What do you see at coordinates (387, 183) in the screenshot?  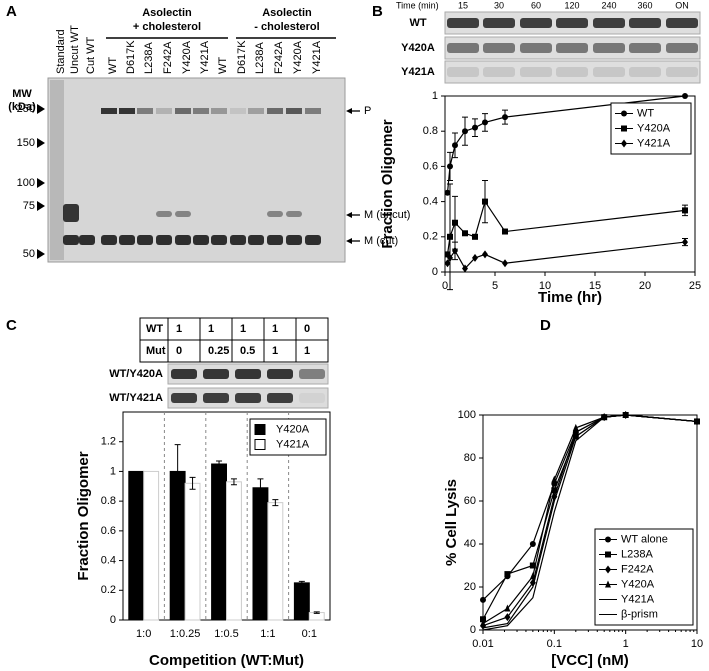 I see `y-axis-label: Fraction Oligomer` at bounding box center [387, 183].